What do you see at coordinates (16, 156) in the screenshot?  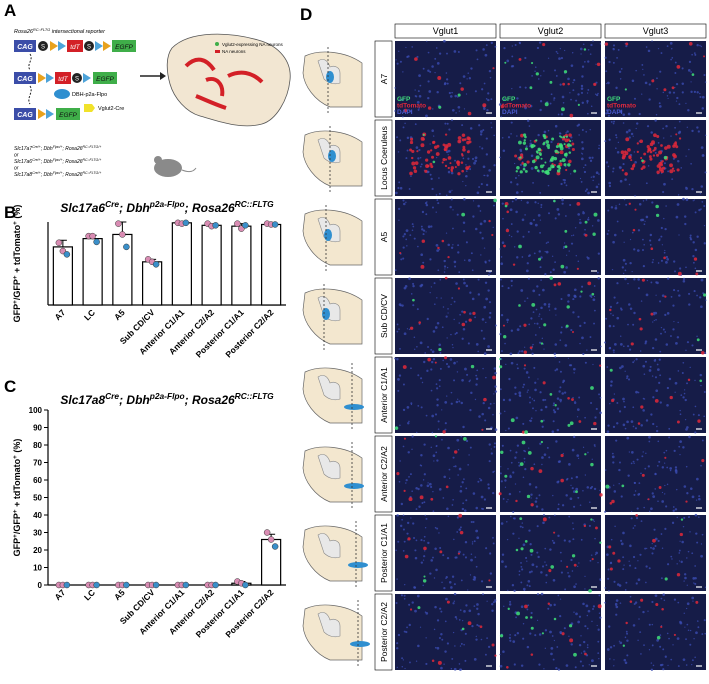 I see `text-part: or` at bounding box center [16, 156].